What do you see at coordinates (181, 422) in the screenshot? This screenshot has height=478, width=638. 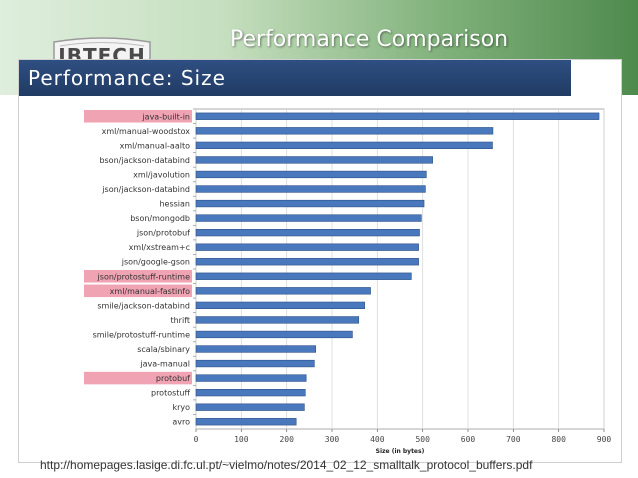 I see `category-label: avro` at bounding box center [181, 422].